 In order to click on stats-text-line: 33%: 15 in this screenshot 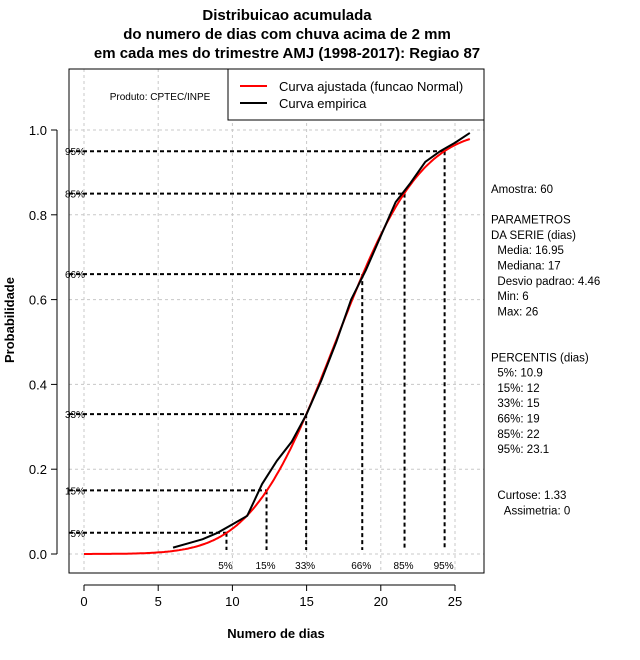, I will do `click(515, 404)`.